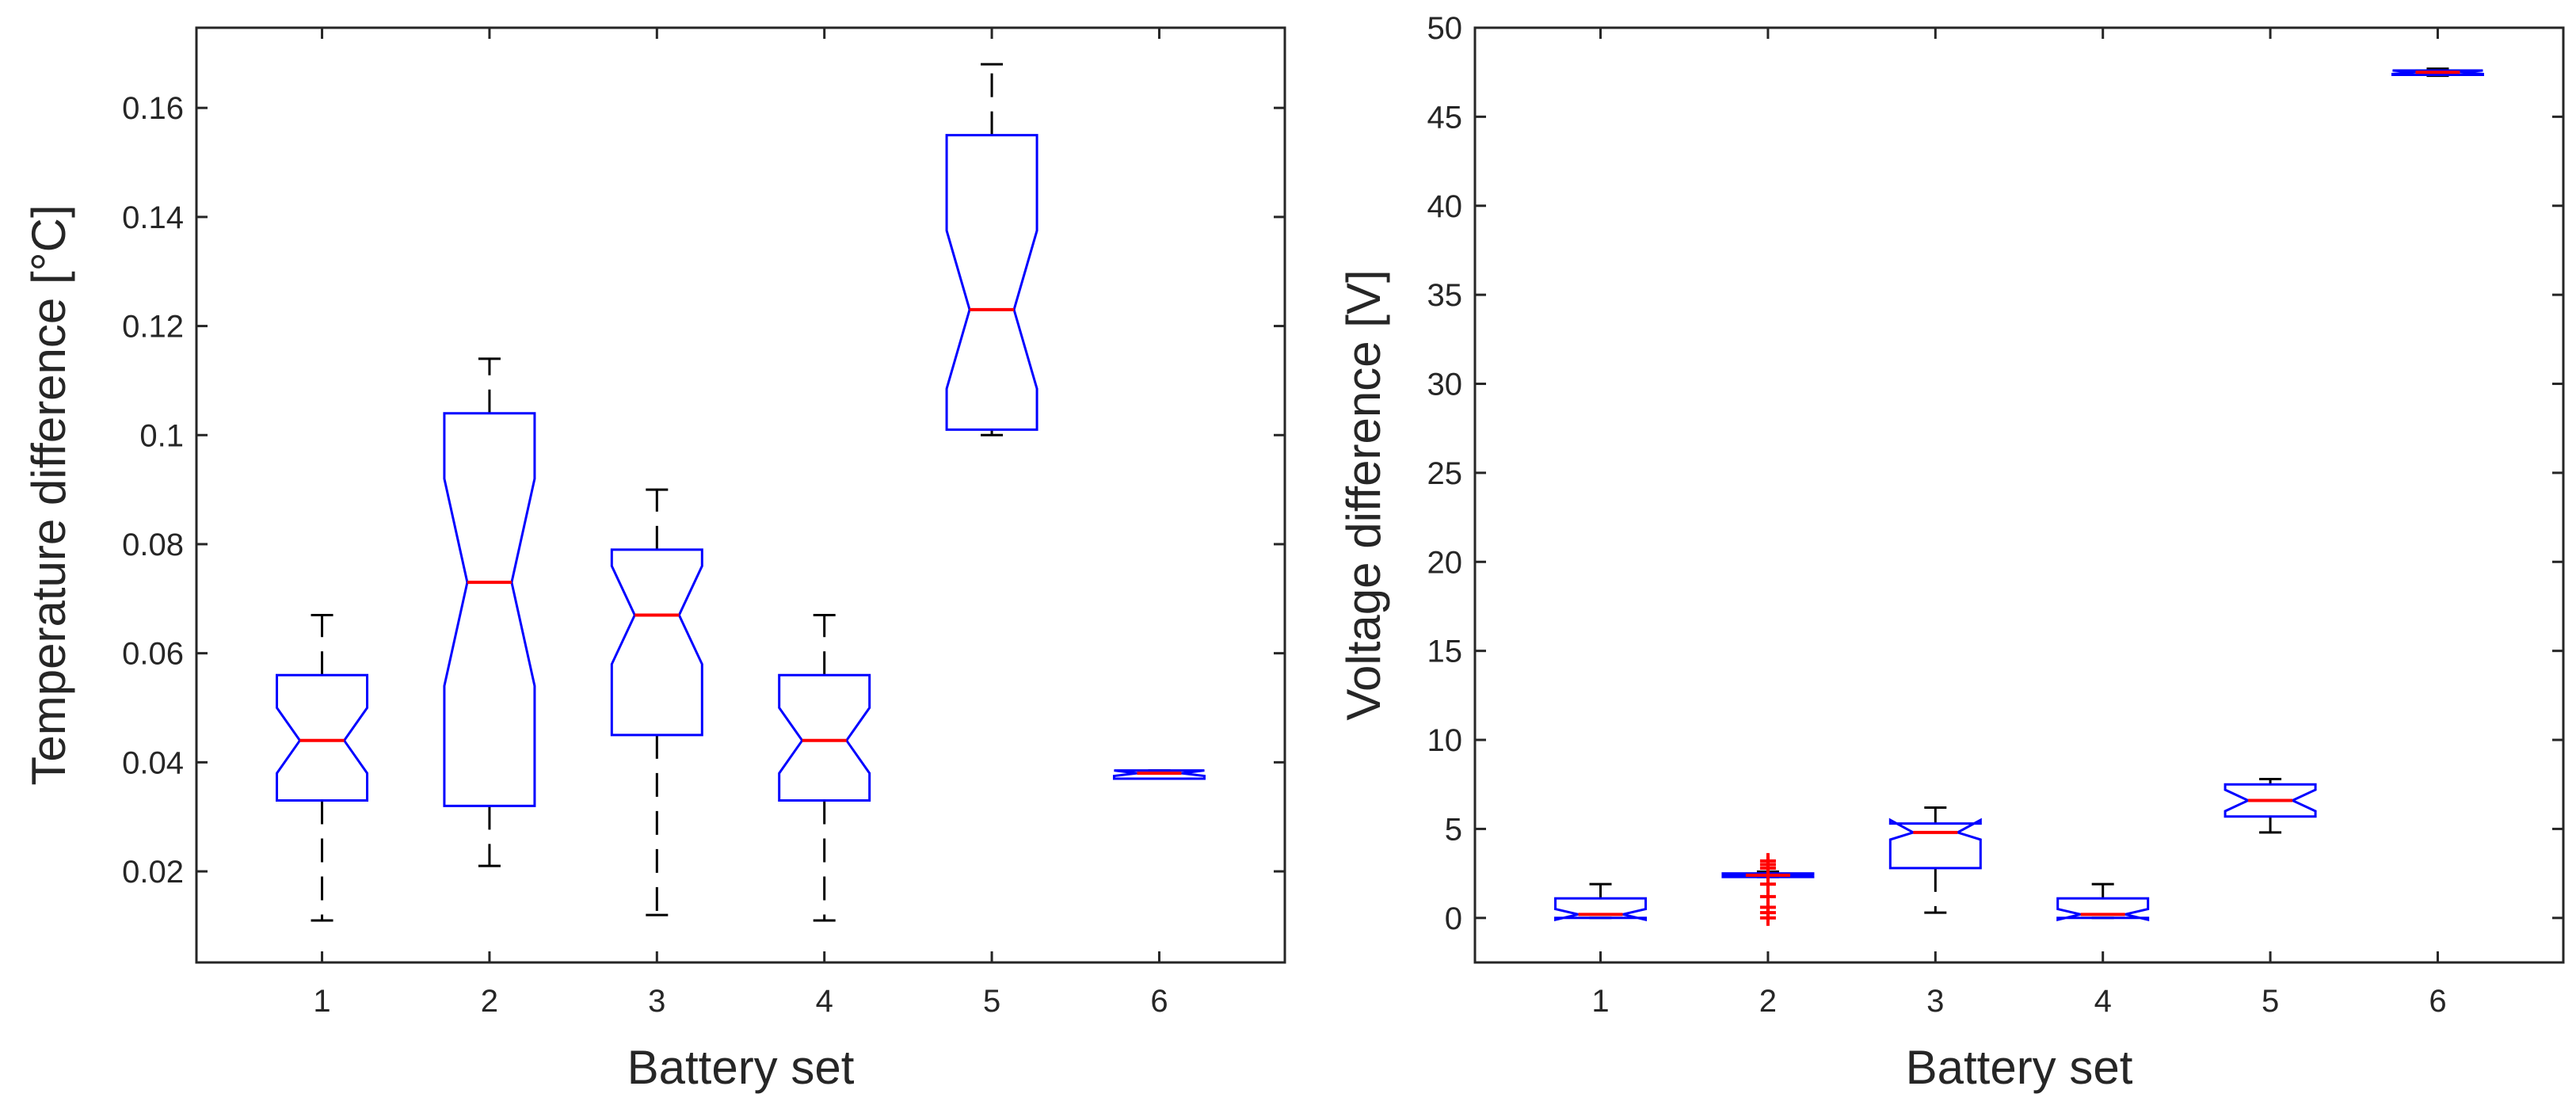  What do you see at coordinates (1445, 206) in the screenshot?
I see `voltage-y-tick-label: 40` at bounding box center [1445, 206].